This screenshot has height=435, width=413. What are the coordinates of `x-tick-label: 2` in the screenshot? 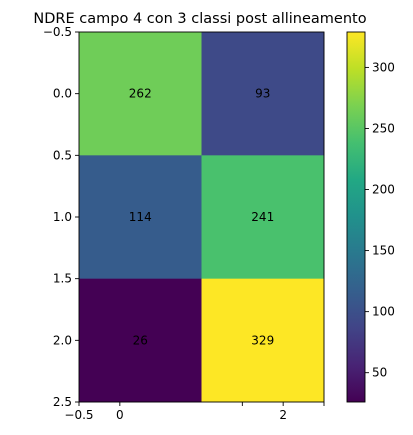 It's located at (283, 415).